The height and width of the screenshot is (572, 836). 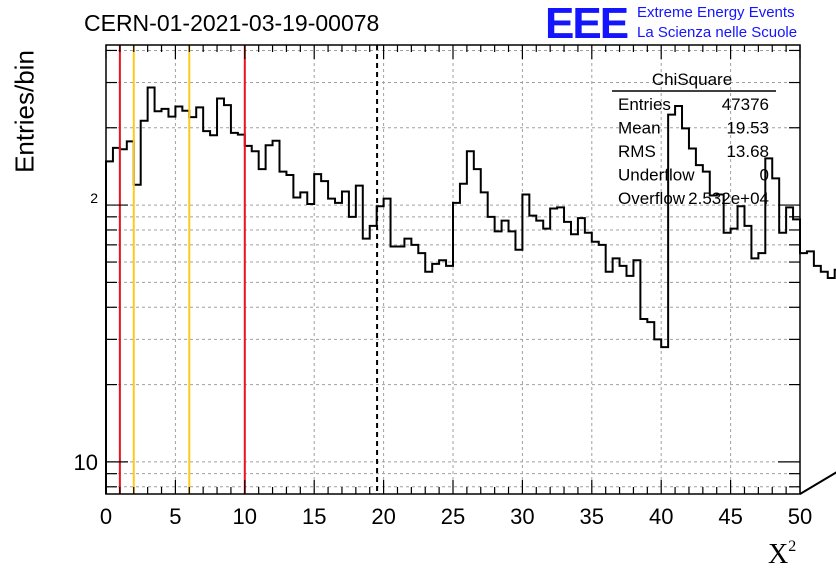 I want to click on x-tick-label: 45, so click(x=730, y=516).